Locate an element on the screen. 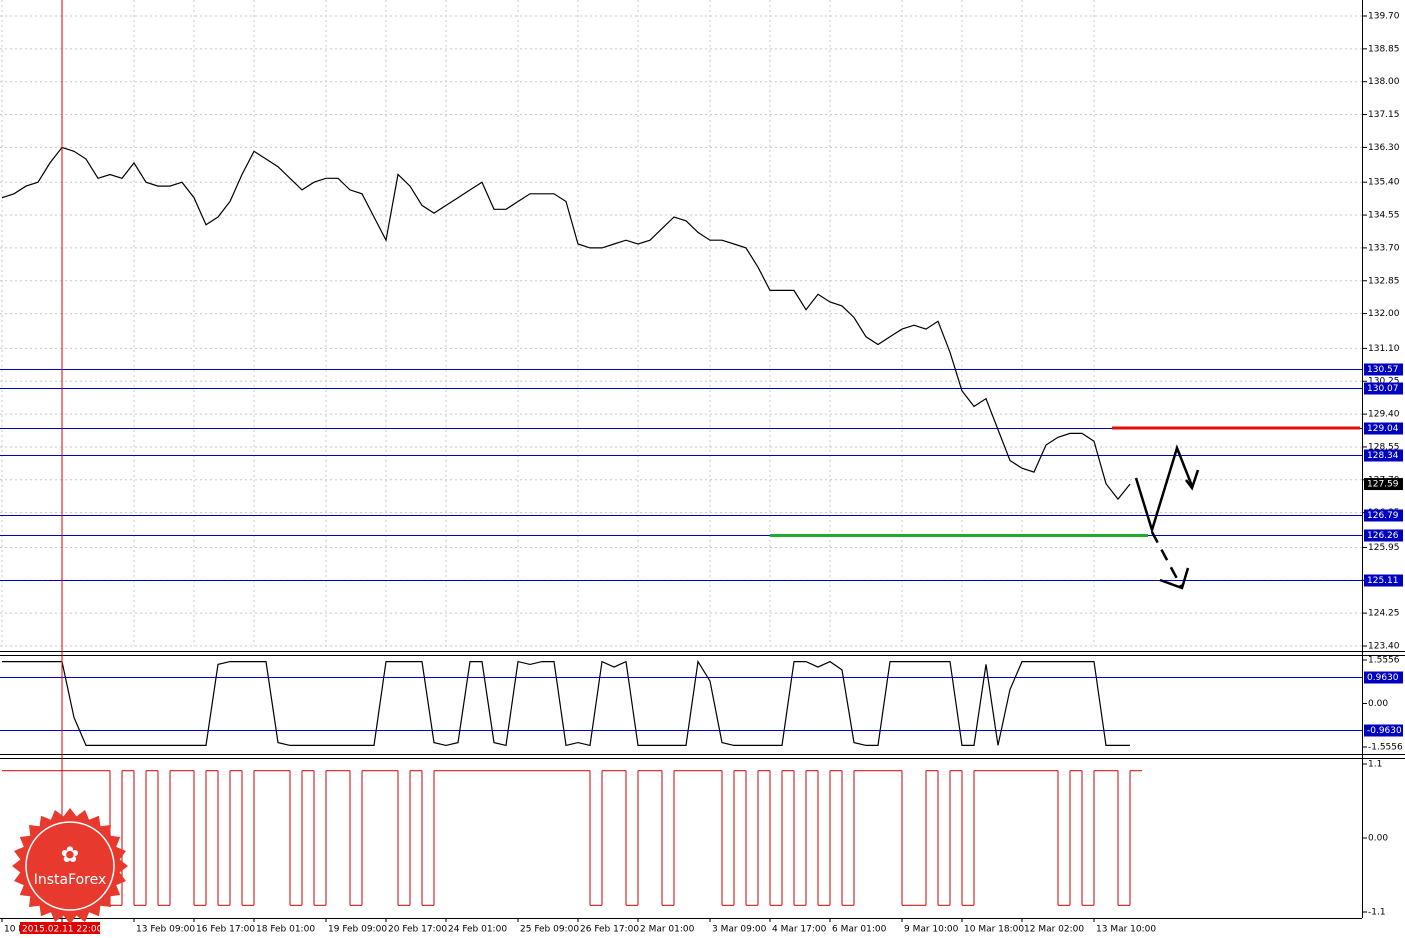 The height and width of the screenshot is (938, 1405). x-tick-label: 9 Mar 10:00 is located at coordinates (931, 930).